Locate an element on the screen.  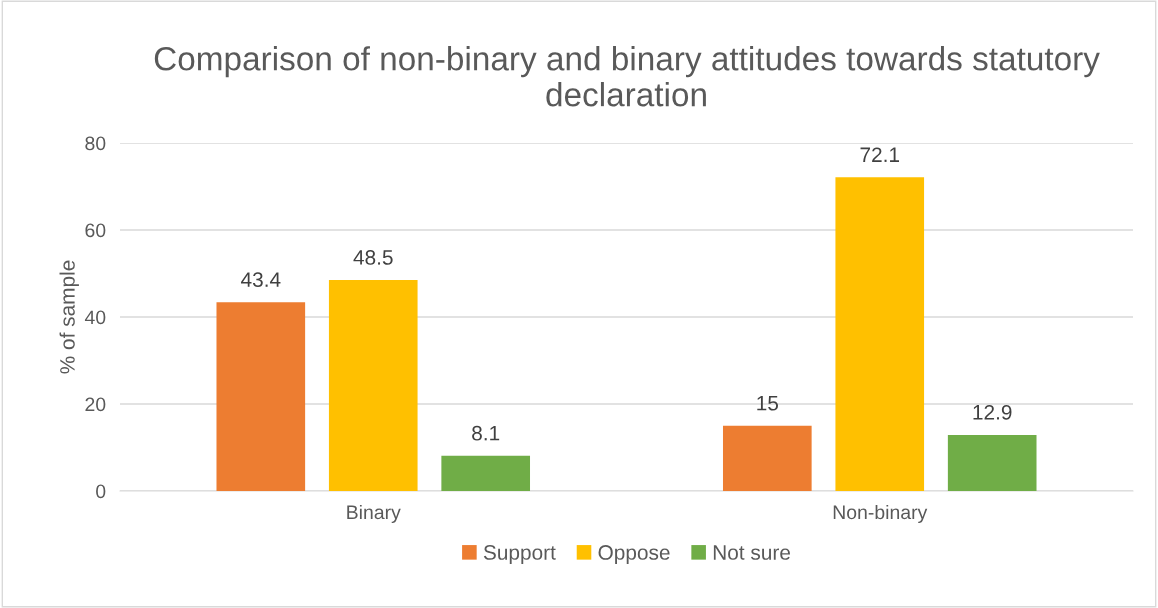
y-axis-title: % of sample is located at coordinates (69, 317).